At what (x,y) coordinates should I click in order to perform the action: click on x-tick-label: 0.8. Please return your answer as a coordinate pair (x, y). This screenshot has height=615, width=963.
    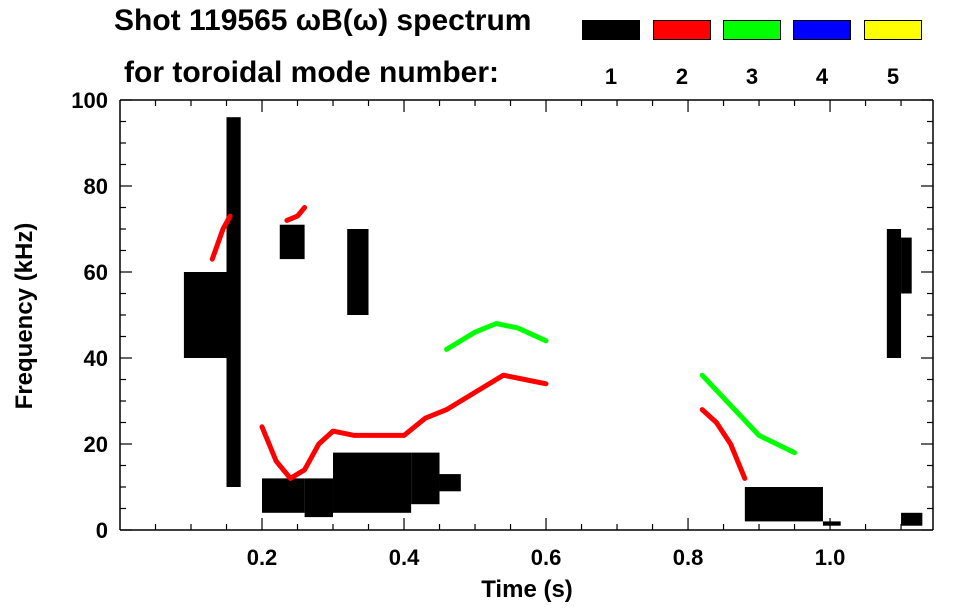
    Looking at the image, I should click on (688, 557).